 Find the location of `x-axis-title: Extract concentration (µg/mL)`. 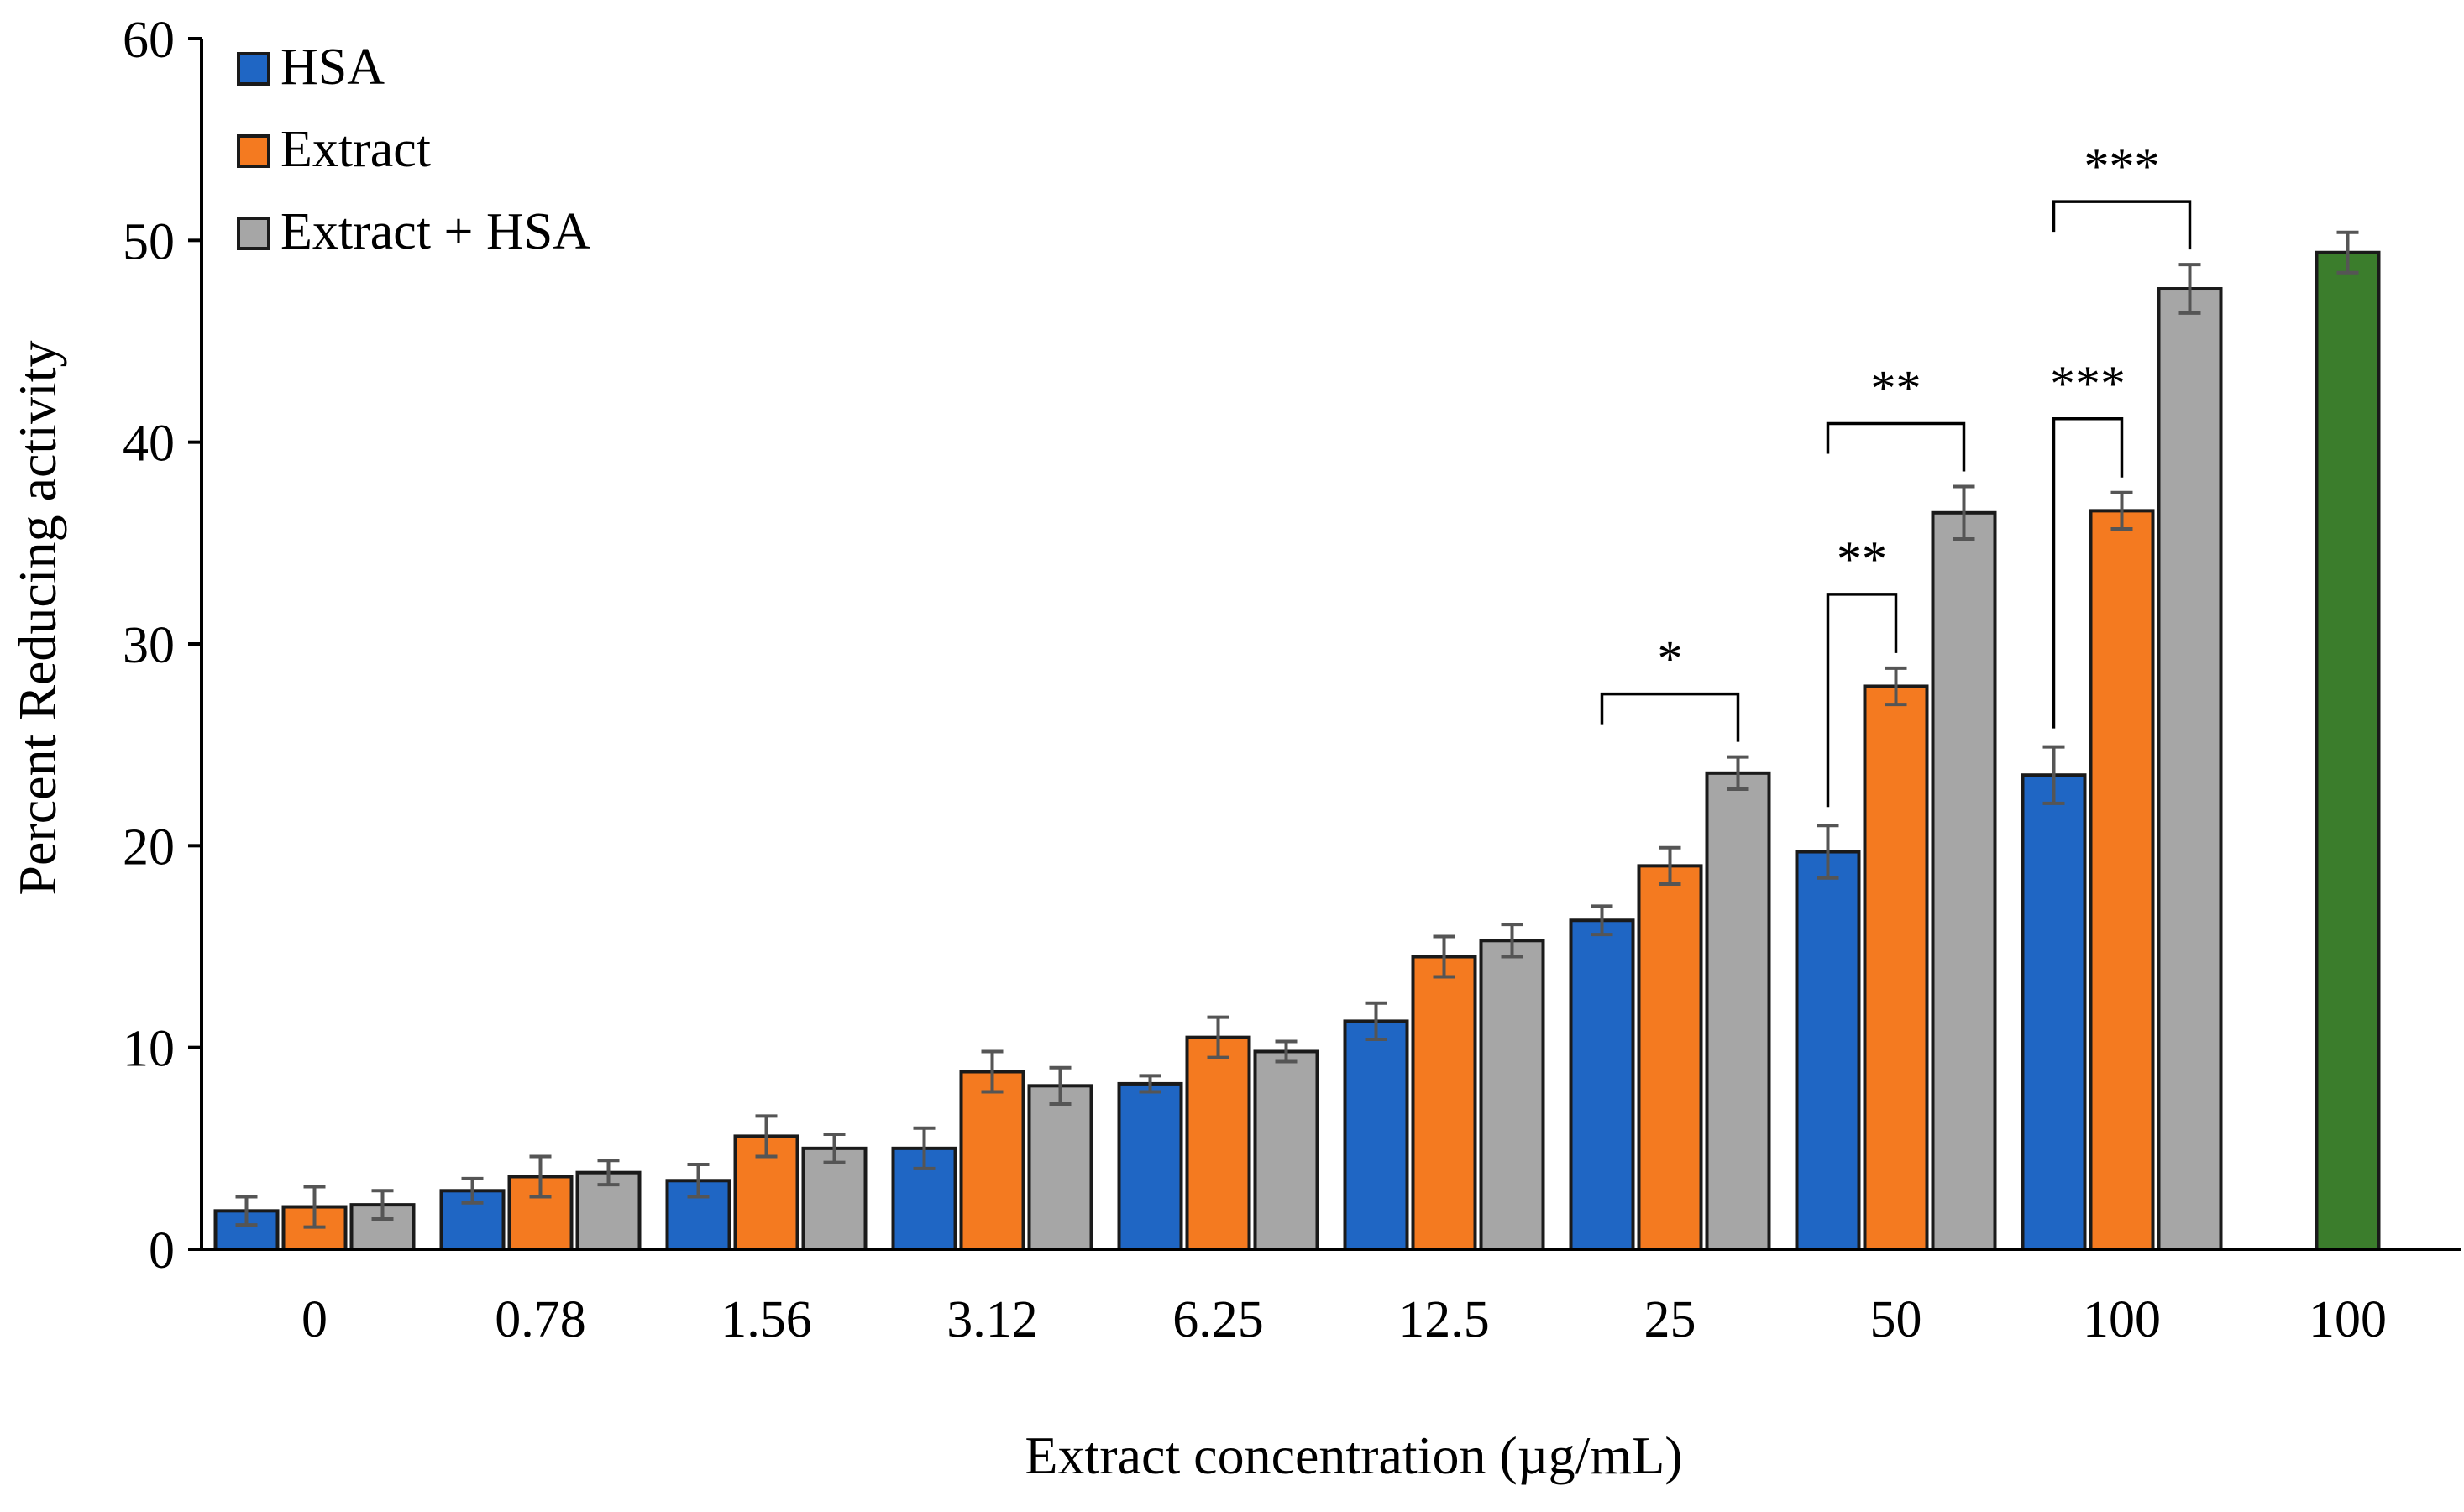

x-axis-title: Extract concentration (µg/mL) is located at coordinates (1353, 1455).